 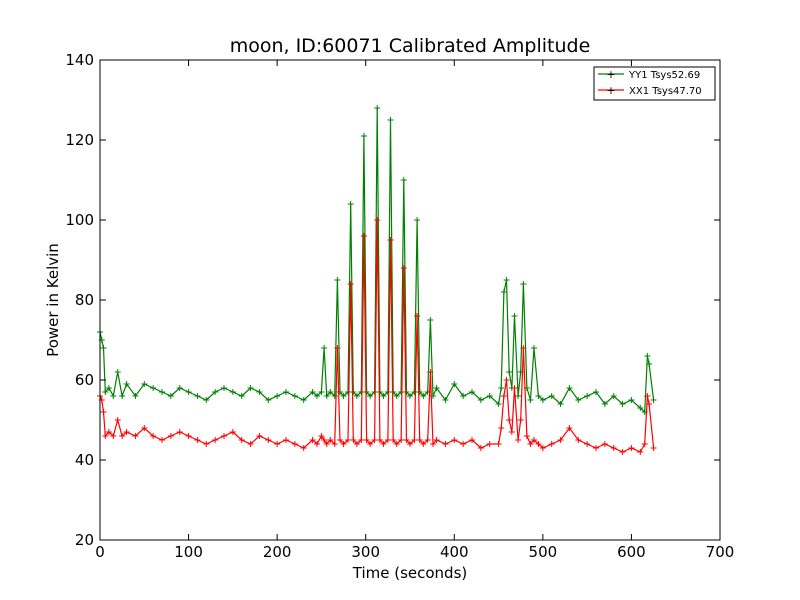 What do you see at coordinates (720, 552) in the screenshot?
I see `x-tick-label: 700` at bounding box center [720, 552].